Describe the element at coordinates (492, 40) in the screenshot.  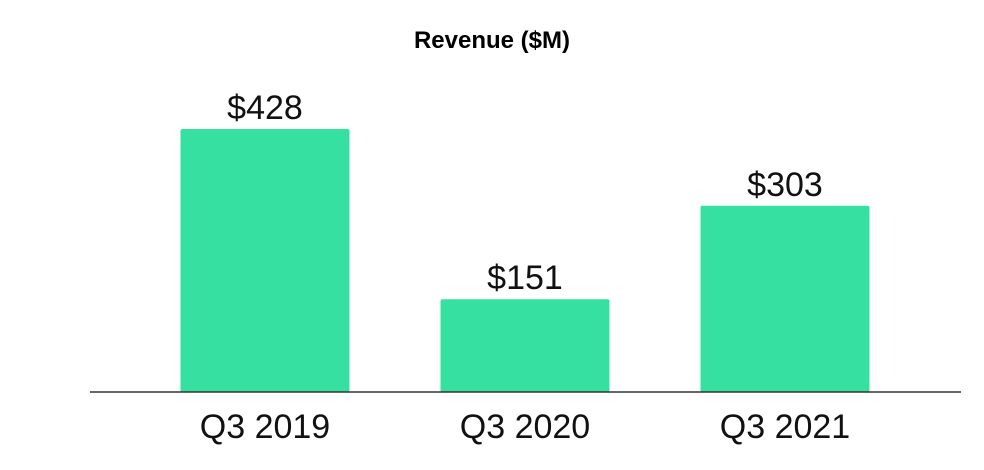
I see `chart-title: Revenue ($M)` at that location.